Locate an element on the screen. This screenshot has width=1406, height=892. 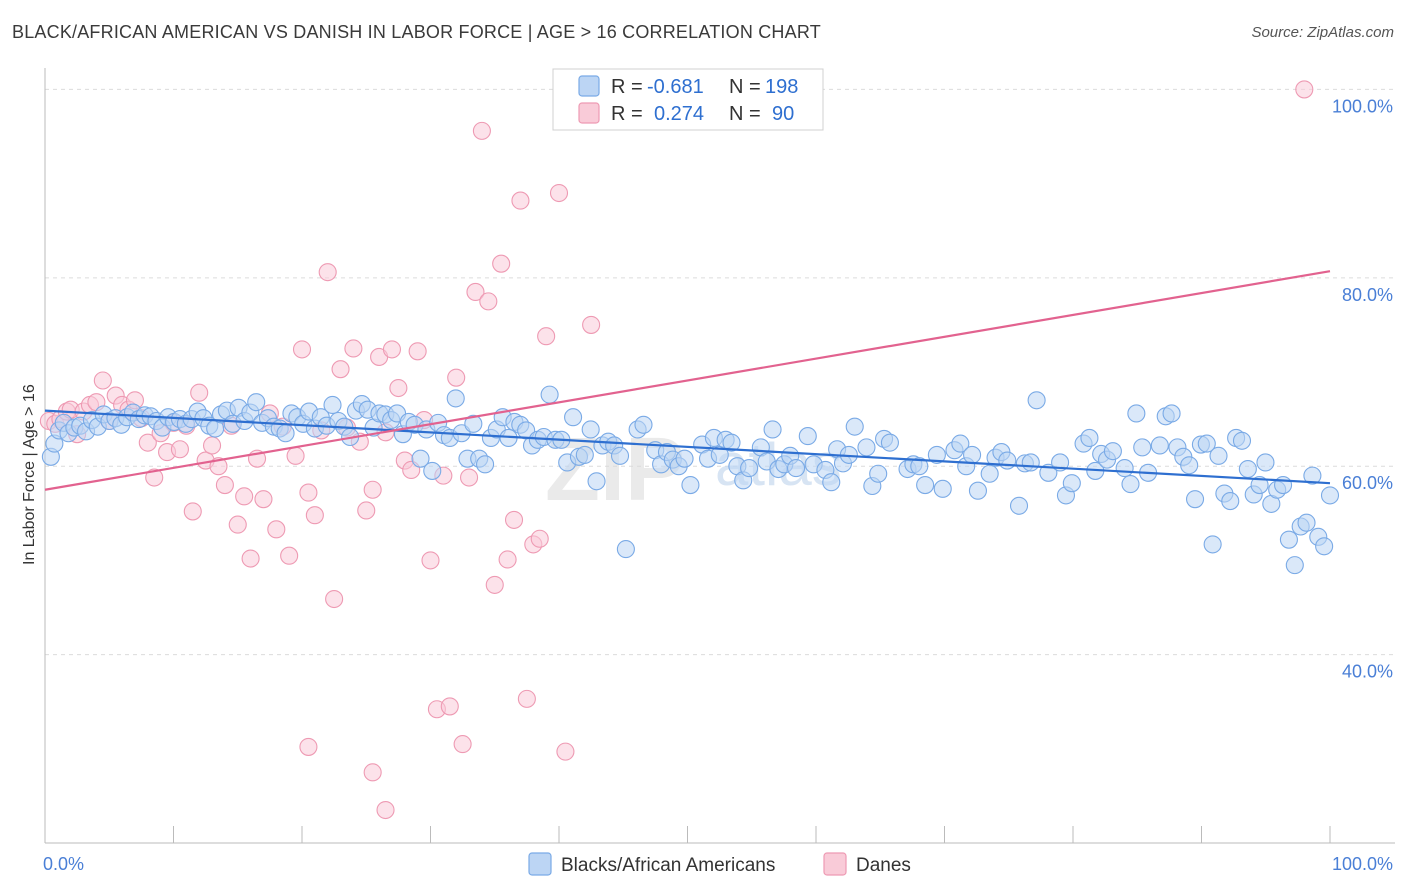
trend-line-blacks is located at coordinates (687, 447).